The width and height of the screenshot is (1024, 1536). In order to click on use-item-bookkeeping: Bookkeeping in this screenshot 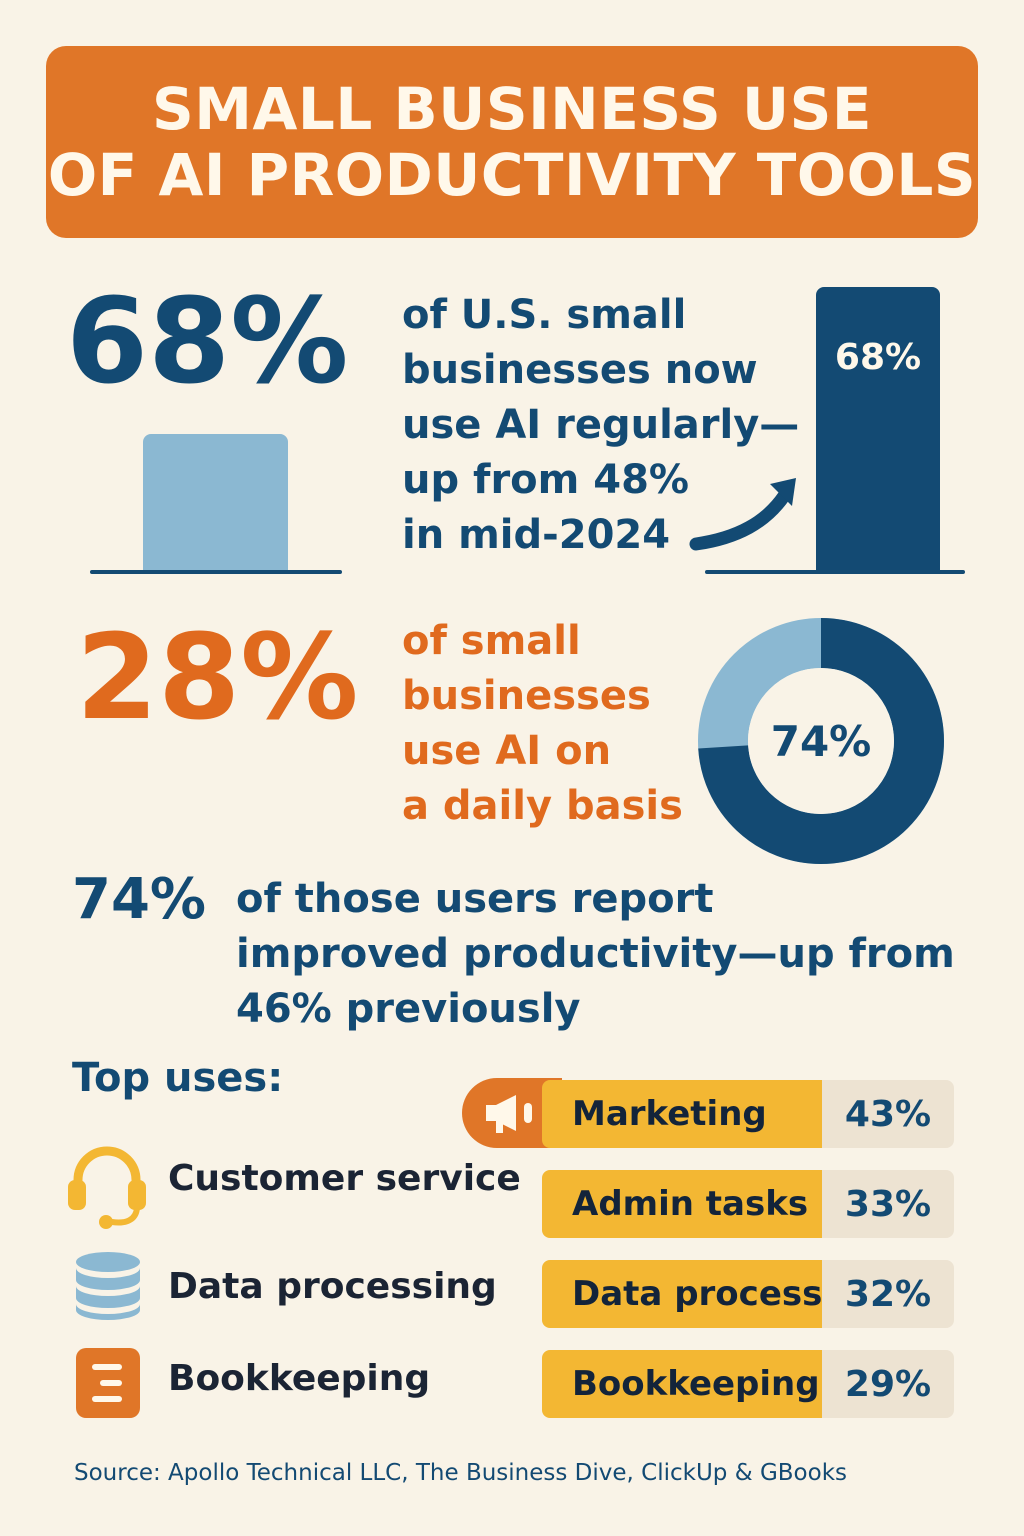, I will do `click(299, 1378)`.